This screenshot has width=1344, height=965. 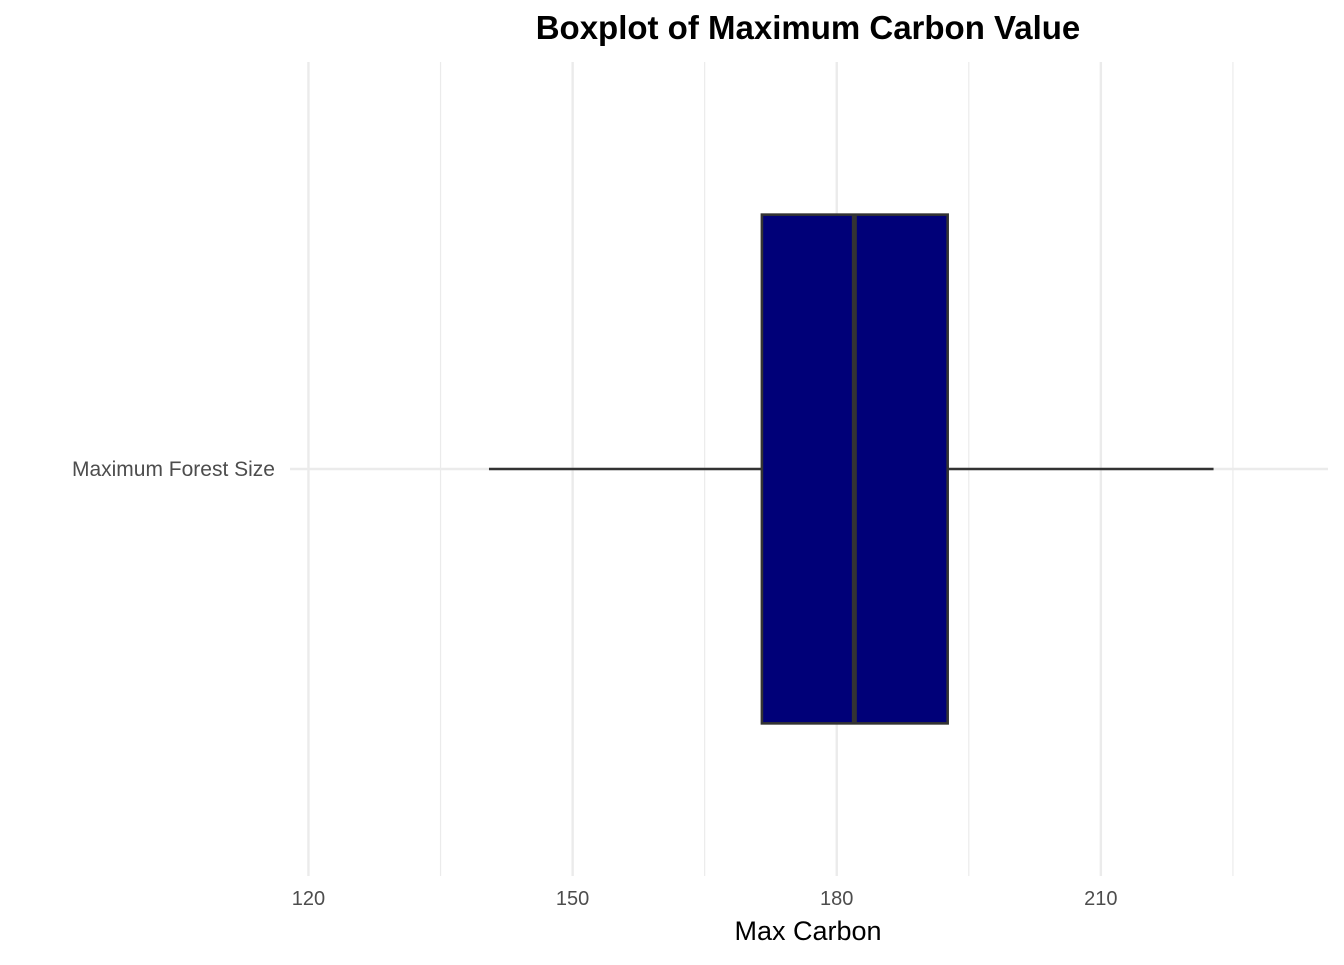 What do you see at coordinates (173, 469) in the screenshot?
I see `y-category-label: Maximum Forest Size` at bounding box center [173, 469].